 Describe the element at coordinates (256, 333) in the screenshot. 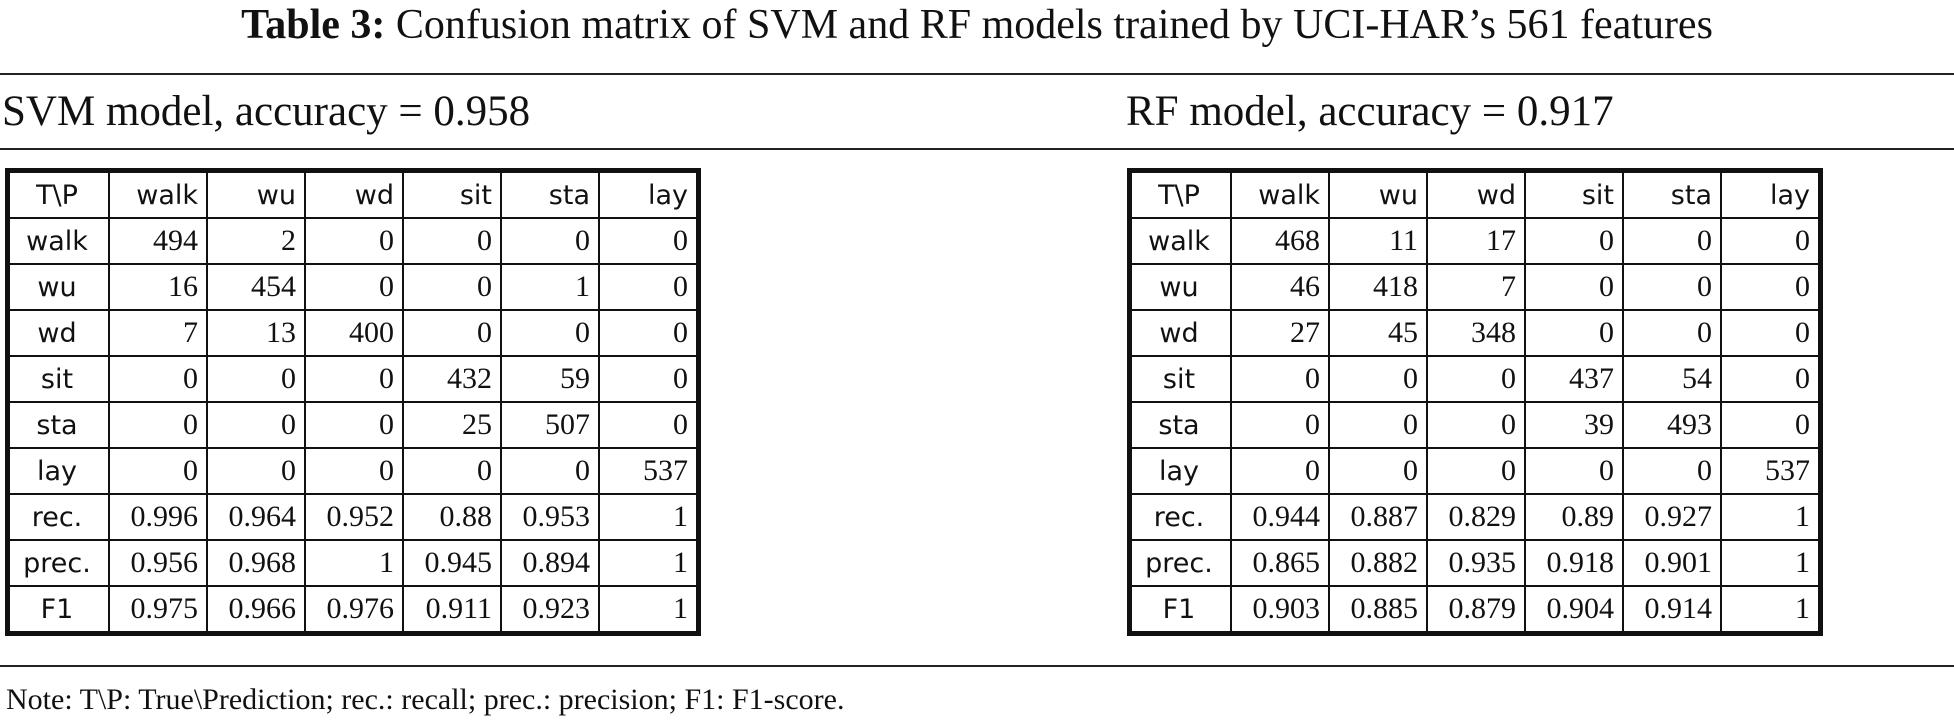

I see `table-cell: 13` at that location.